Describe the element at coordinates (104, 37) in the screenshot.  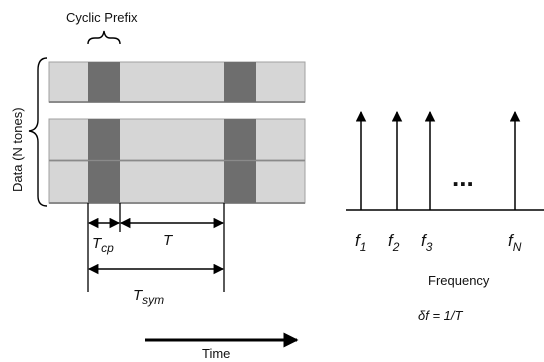
I see `cyclic-prefix-brace` at that location.